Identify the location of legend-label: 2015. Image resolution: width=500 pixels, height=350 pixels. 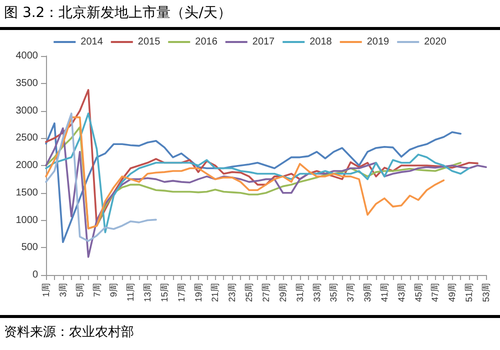
(149, 42).